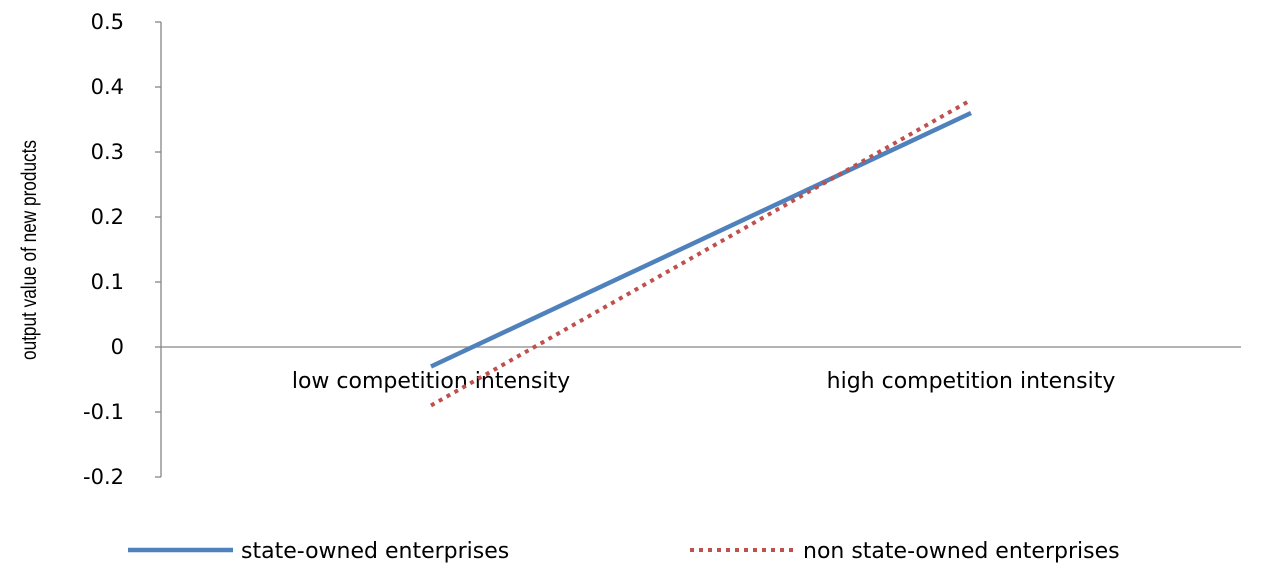 Image resolution: width=1281 pixels, height=564 pixels. Describe the element at coordinates (107, 282) in the screenshot. I see `y-tick-label: 0.1` at that location.